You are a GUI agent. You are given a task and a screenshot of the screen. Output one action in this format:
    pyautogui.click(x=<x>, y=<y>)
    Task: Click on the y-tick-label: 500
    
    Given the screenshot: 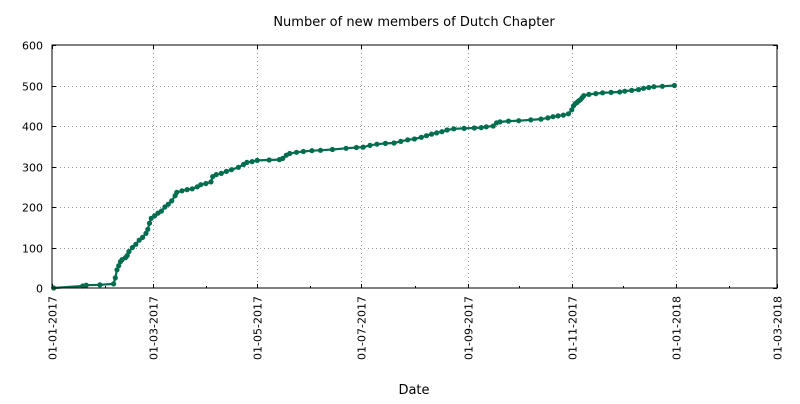 What is the action you would take?
    pyautogui.click(x=32, y=87)
    